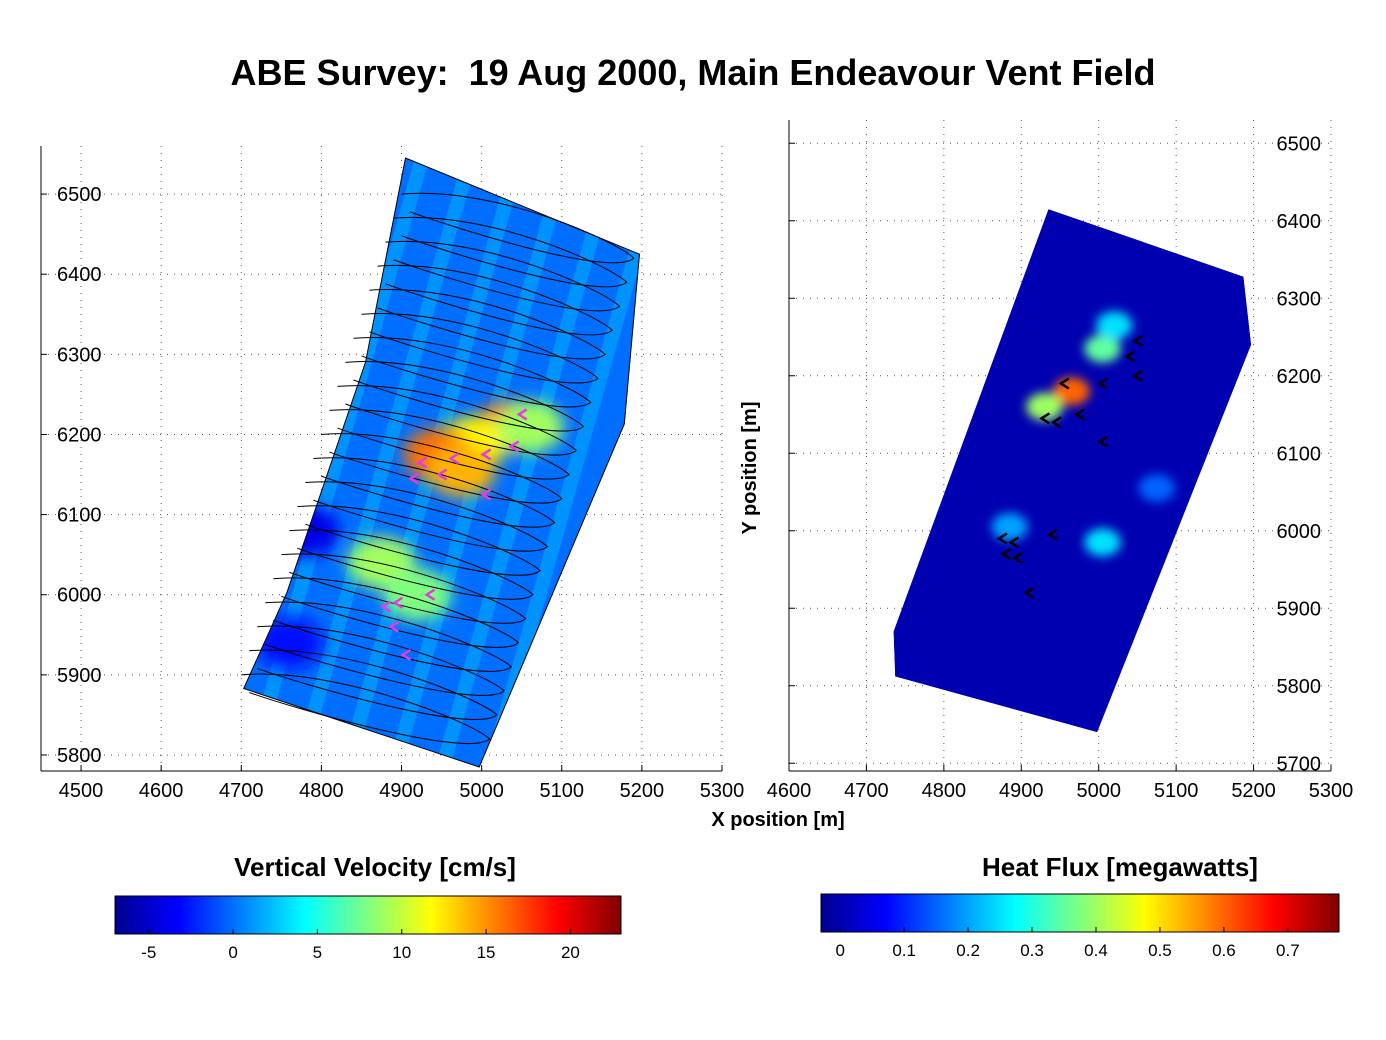 This screenshot has width=1386, height=1040. What do you see at coordinates (1253, 791) in the screenshot?
I see `x-tick-label: 5200` at bounding box center [1253, 791].